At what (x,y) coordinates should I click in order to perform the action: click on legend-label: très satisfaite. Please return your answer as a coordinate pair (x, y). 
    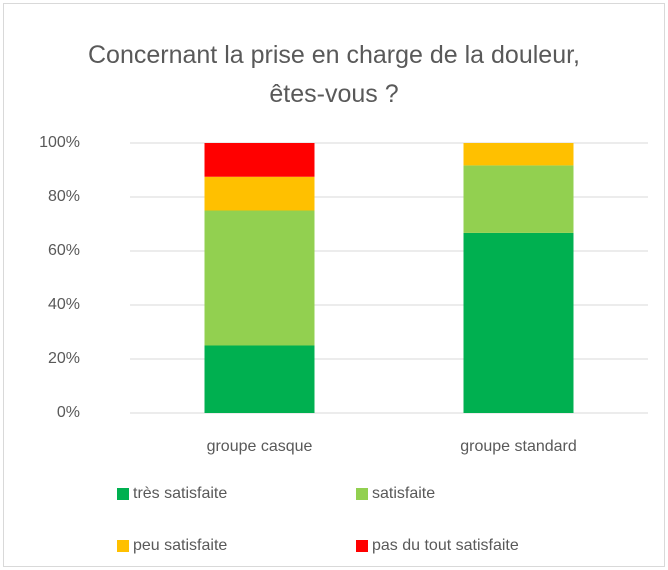
    Looking at the image, I should click on (180, 493).